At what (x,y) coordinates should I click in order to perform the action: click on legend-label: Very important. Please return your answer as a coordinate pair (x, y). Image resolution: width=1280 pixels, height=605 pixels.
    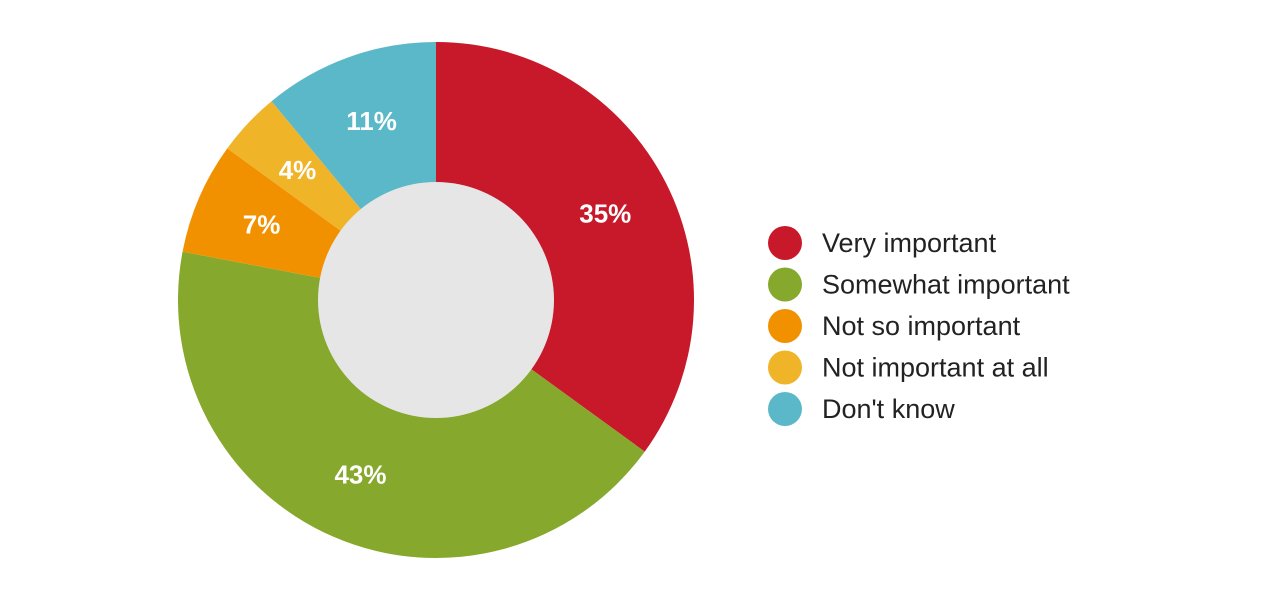
    Looking at the image, I should click on (909, 243).